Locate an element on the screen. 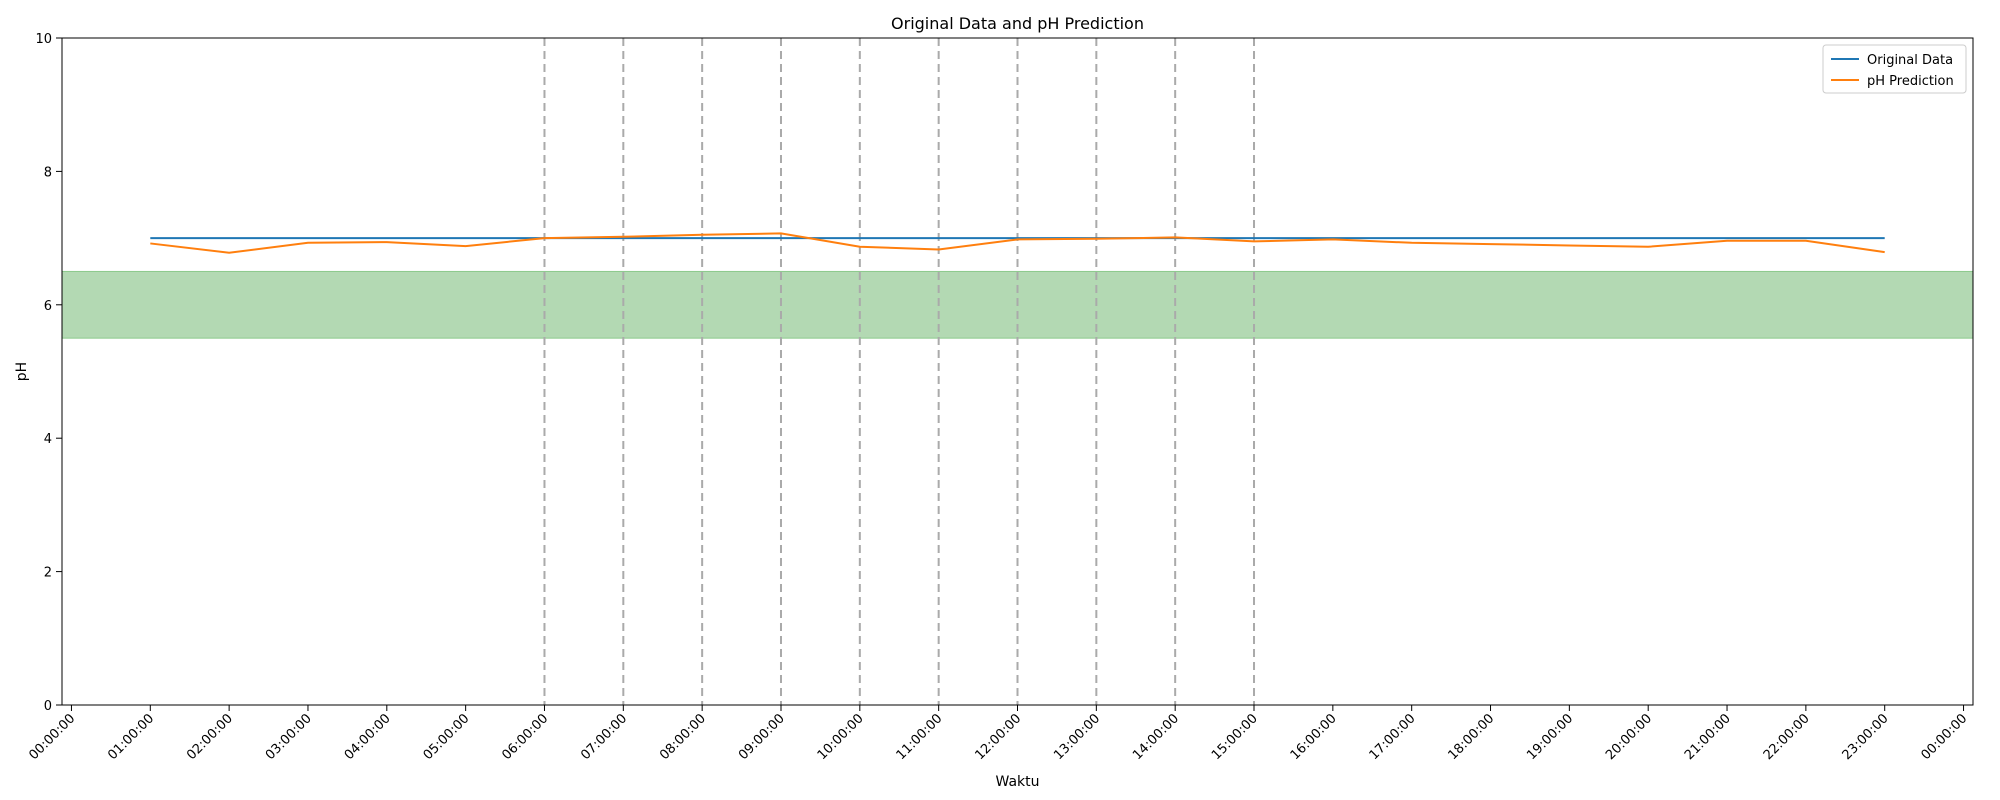  y-tick-label: 4 is located at coordinates (48, 439).